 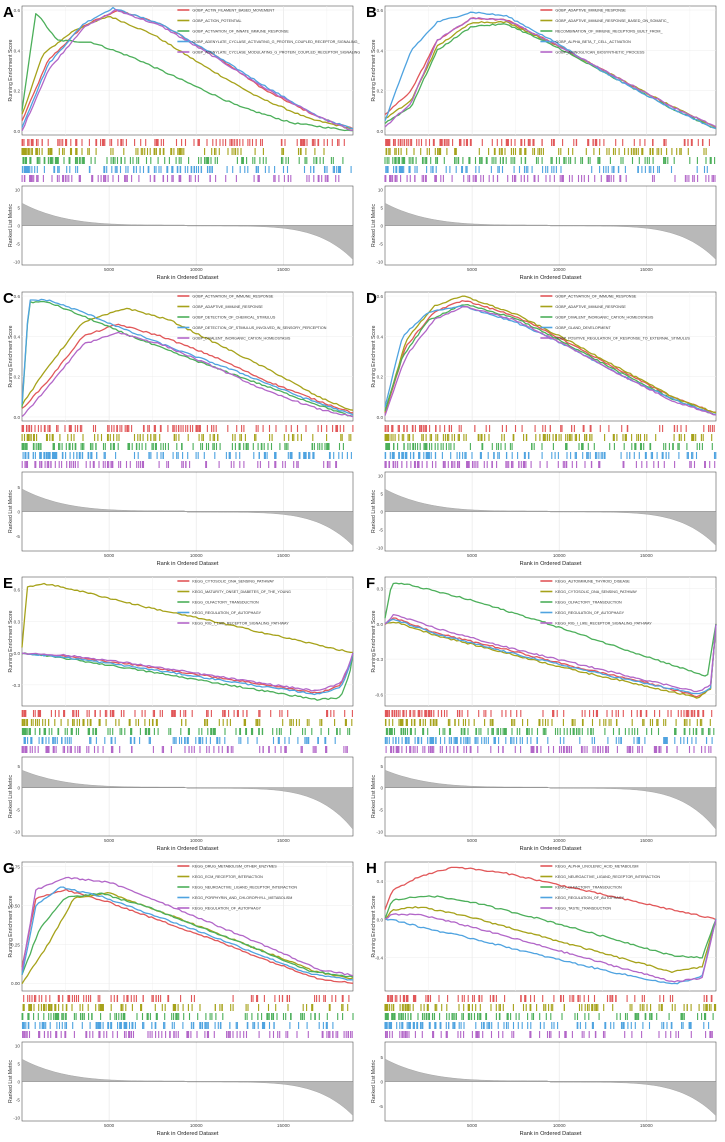 What do you see at coordinates (9, 868) in the screenshot?
I see `panel-letter: G` at bounding box center [9, 868].